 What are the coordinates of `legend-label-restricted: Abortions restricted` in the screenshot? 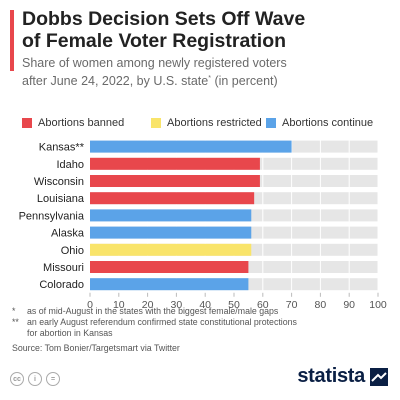 It's located at (214, 123).